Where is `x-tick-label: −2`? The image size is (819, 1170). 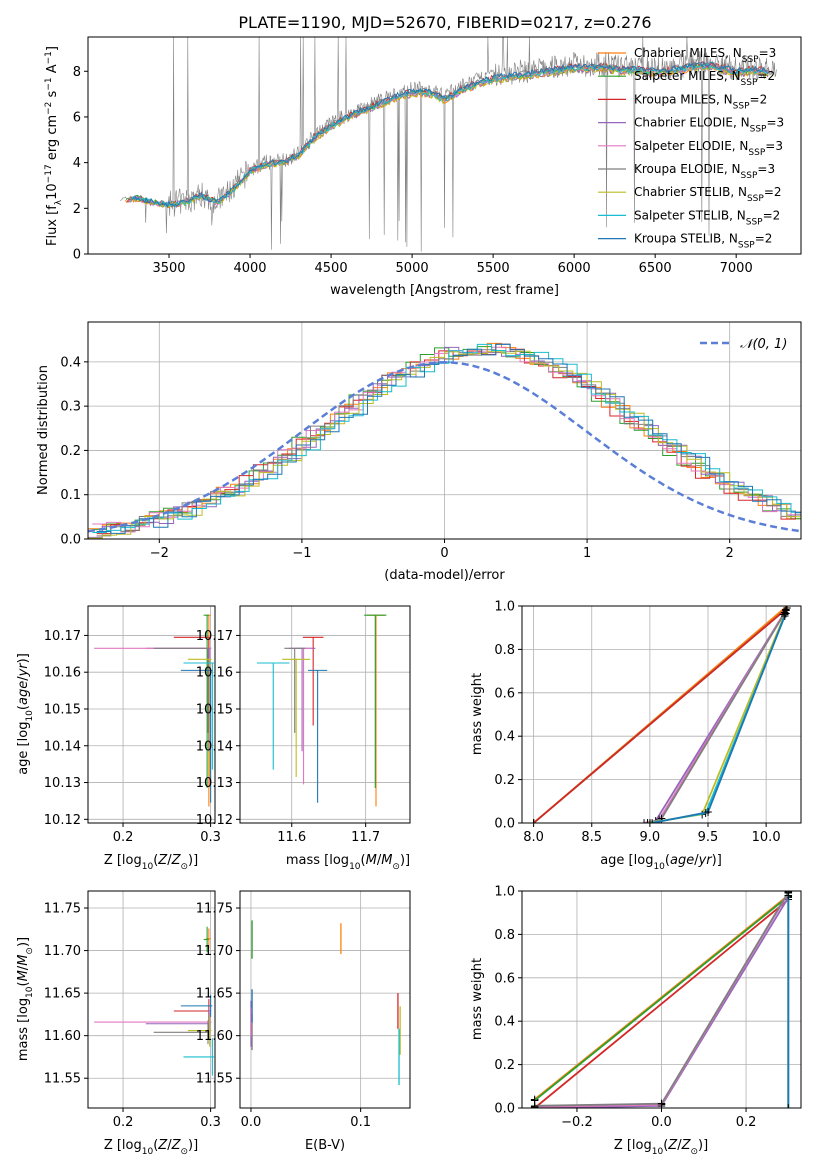 x-tick-label: −2 is located at coordinates (159, 553).